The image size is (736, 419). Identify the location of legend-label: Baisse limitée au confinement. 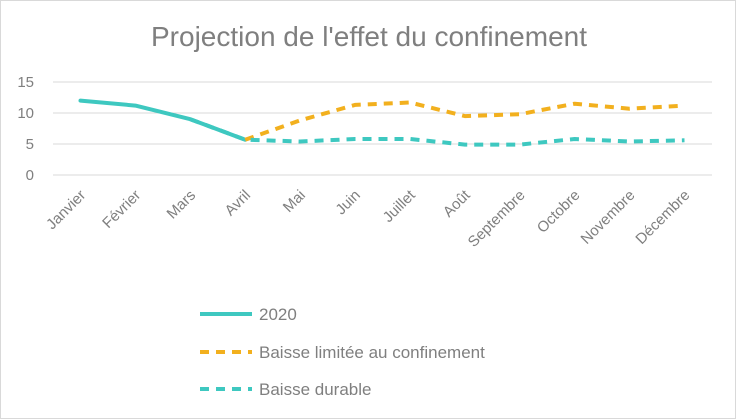
(372, 352).